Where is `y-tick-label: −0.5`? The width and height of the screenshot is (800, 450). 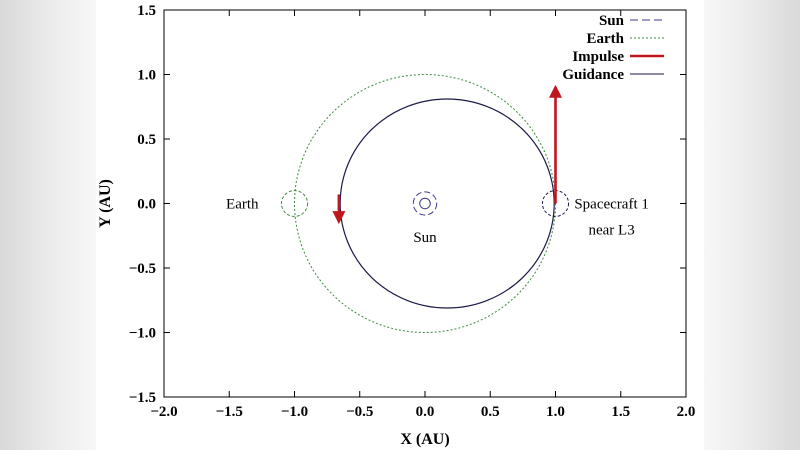
y-tick-label: −0.5 is located at coordinates (142, 269).